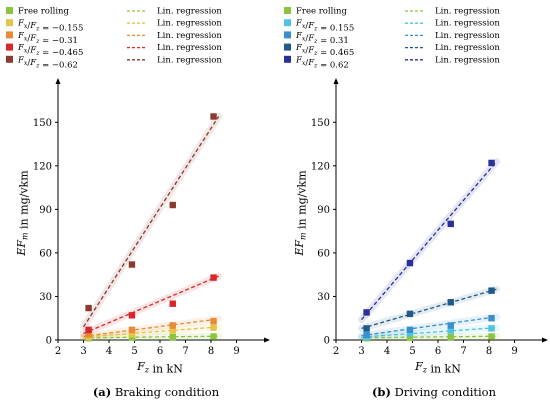 The width and height of the screenshot is (550, 404). What do you see at coordinates (324, 50) in the screenshot?
I see `legend-label: Fx/Fz = 0.465` at bounding box center [324, 50].